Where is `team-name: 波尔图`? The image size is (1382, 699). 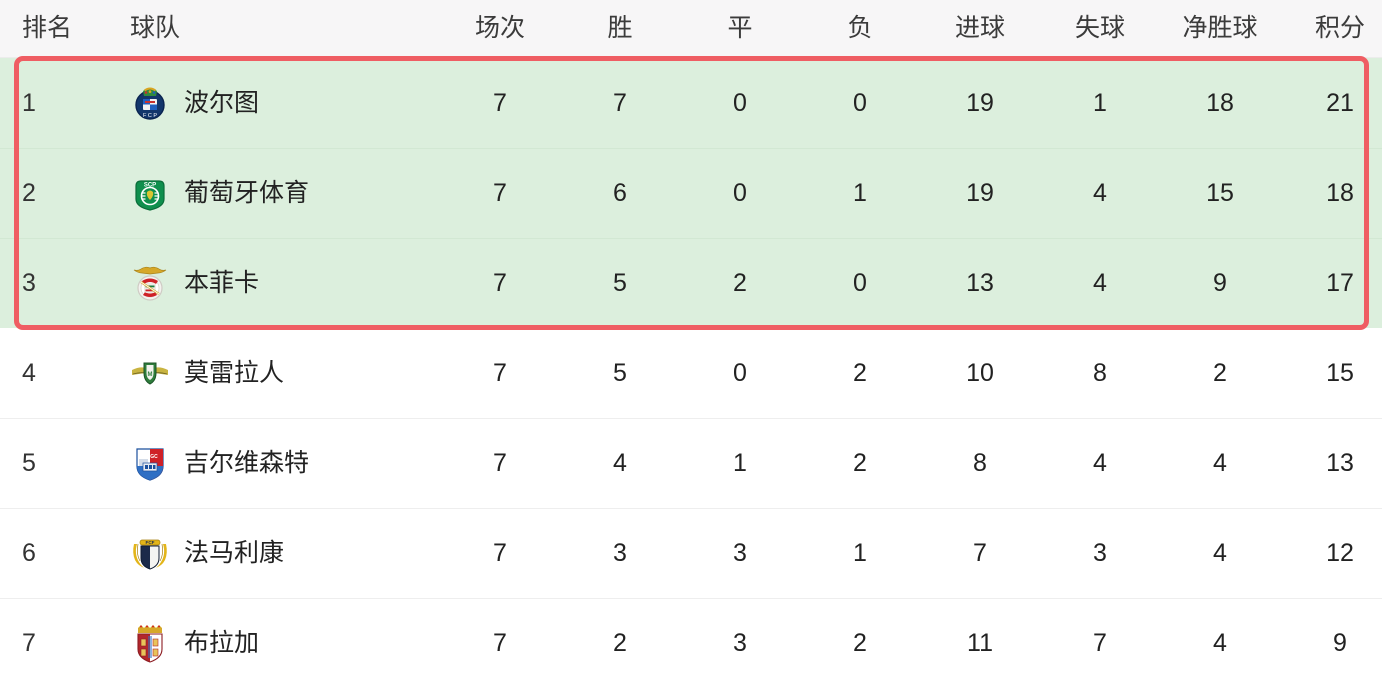 team-name: 波尔图 is located at coordinates (222, 102).